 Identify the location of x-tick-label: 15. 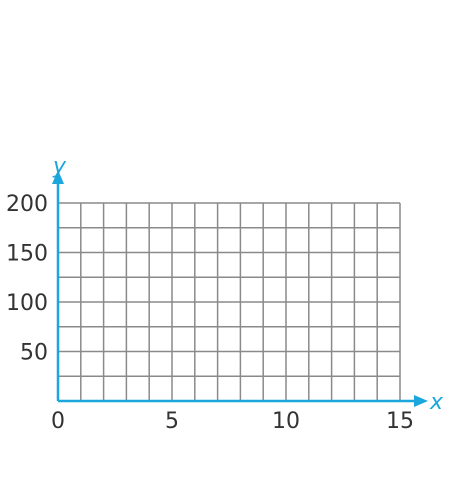
(400, 421).